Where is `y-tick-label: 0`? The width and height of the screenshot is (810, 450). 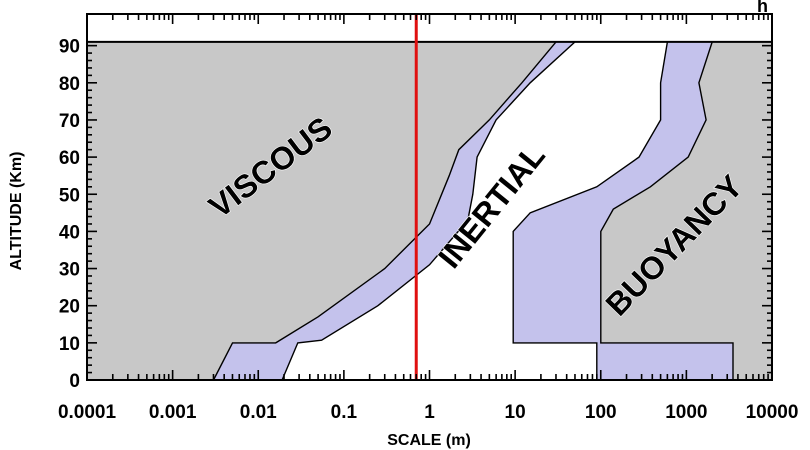
y-tick-label: 0 is located at coordinates (74, 381).